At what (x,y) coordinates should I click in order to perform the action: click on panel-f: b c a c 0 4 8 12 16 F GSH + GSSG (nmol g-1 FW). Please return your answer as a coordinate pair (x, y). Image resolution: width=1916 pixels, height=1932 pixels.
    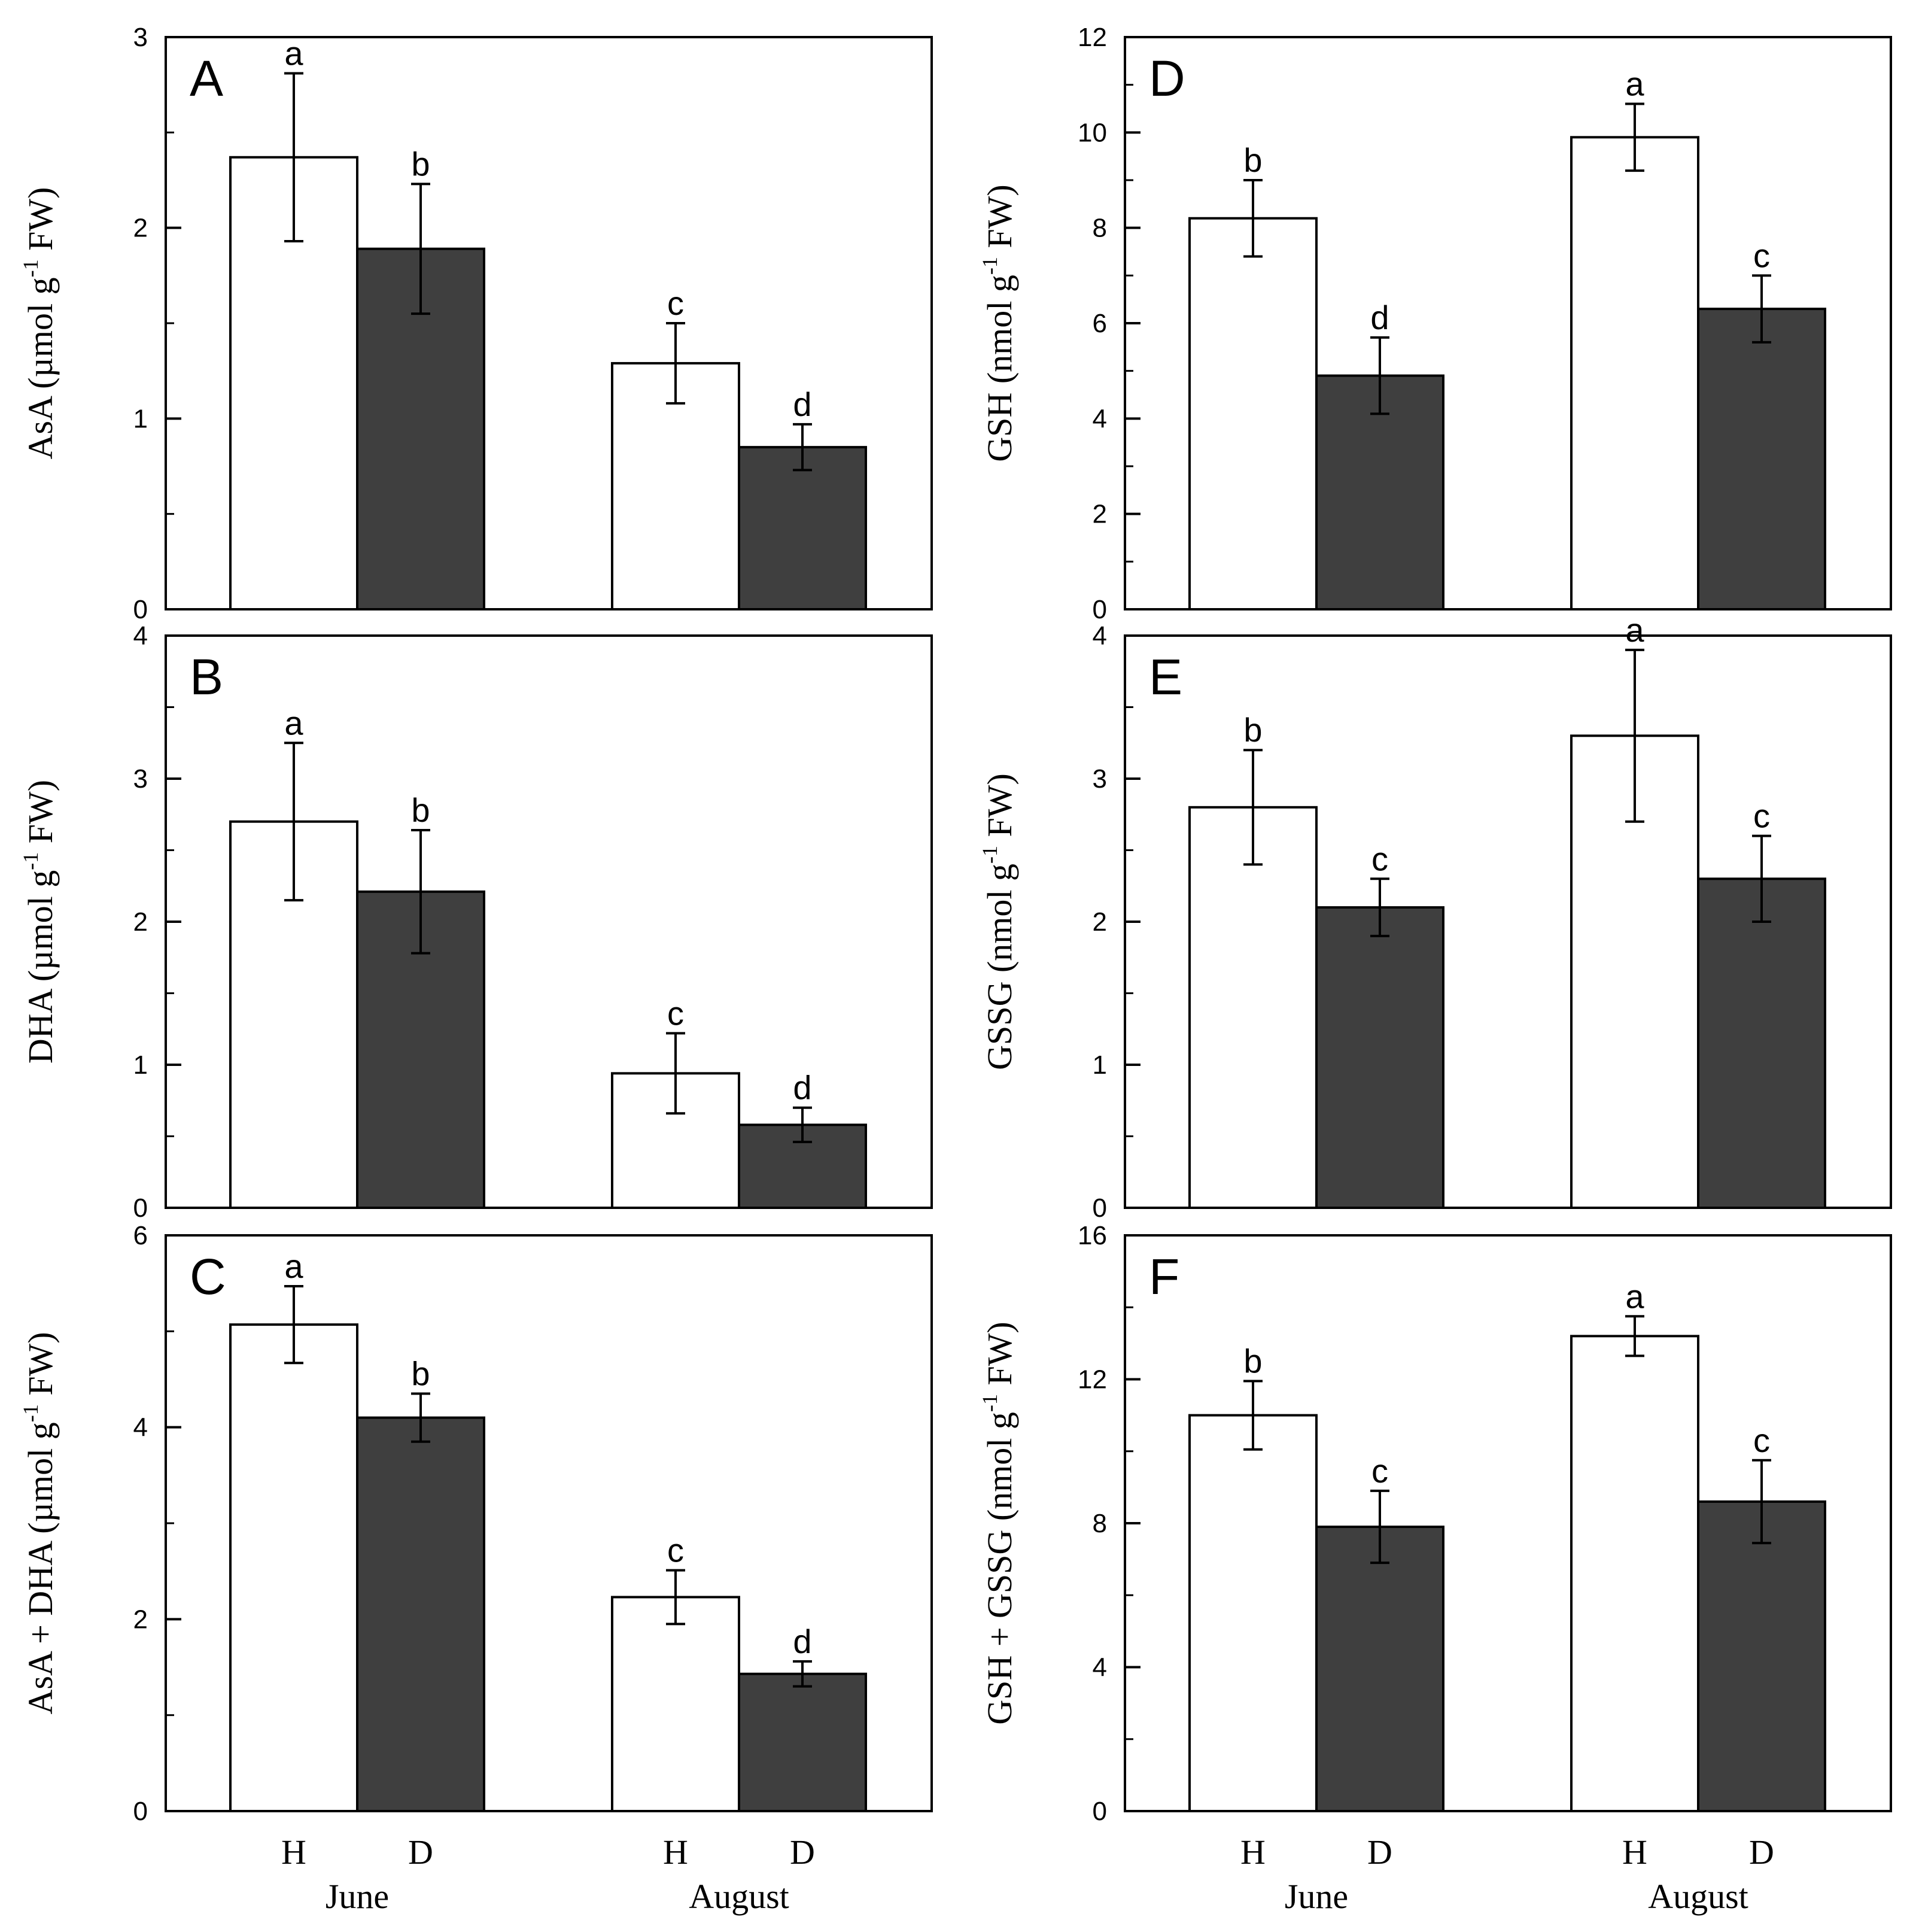
    Looking at the image, I should click on (1435, 1523).